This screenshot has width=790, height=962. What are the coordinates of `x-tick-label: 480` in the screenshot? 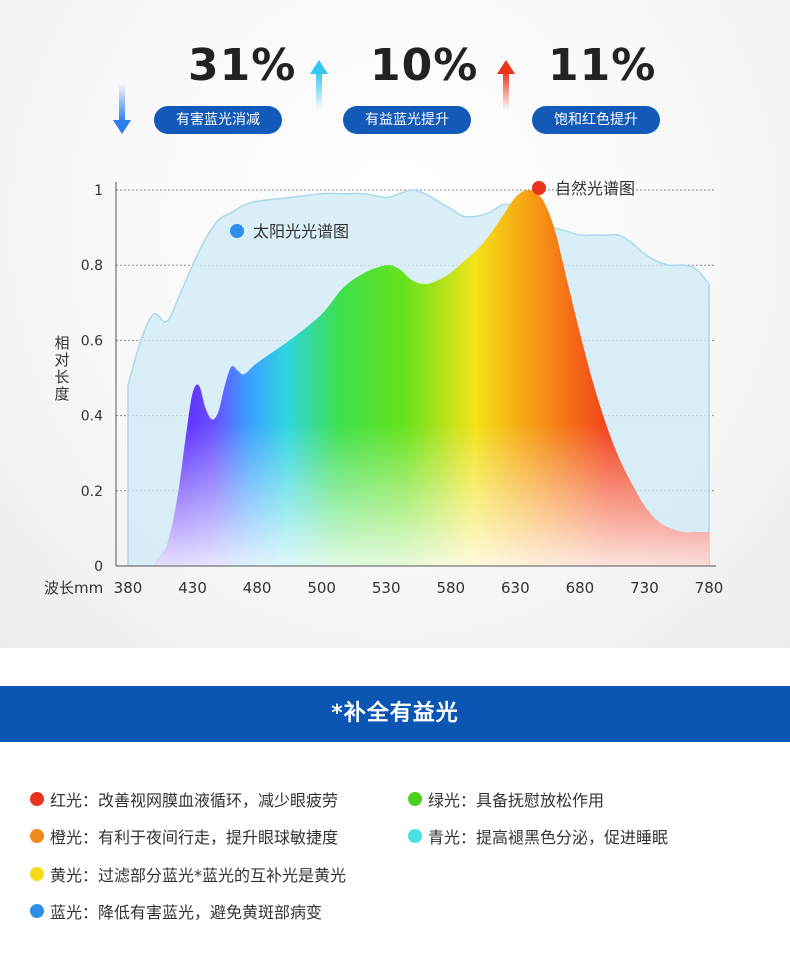 It's located at (257, 588).